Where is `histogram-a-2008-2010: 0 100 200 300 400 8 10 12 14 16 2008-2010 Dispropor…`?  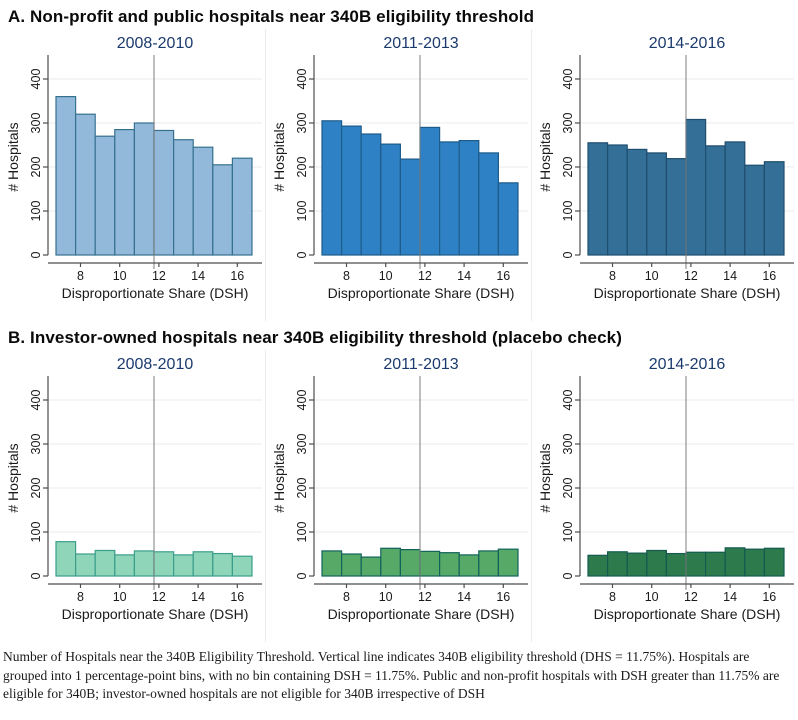 histogram-a-2008-2010: 0 100 200 300 400 8 10 12 14 16 2008-2010 Dispropor… is located at coordinates (133, 168).